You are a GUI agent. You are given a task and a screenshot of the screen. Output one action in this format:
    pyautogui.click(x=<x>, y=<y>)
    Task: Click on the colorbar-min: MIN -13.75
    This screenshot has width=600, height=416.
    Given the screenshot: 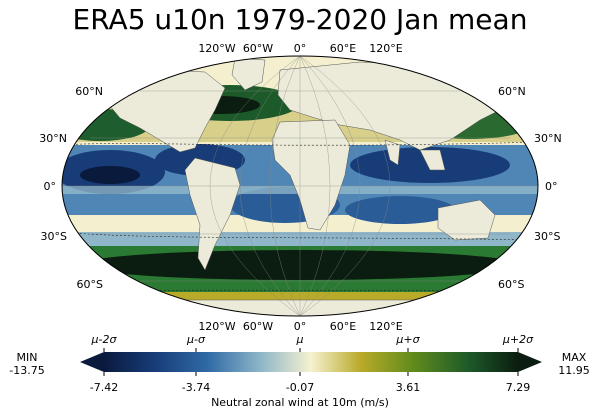 What is the action you would take?
    pyautogui.click(x=27, y=364)
    